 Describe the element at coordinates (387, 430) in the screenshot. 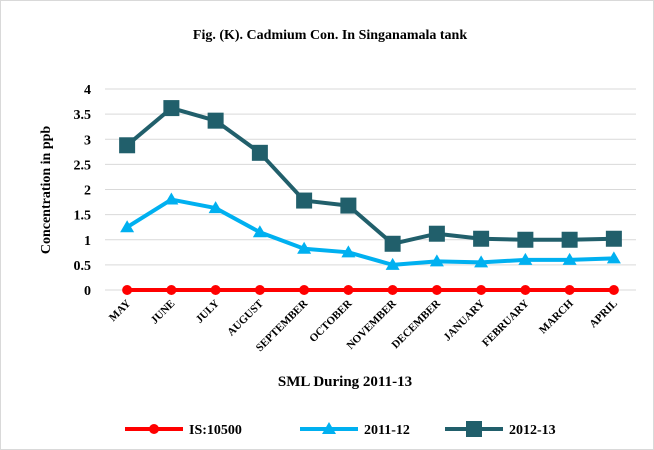

I see `legend-label: 2011-12` at that location.